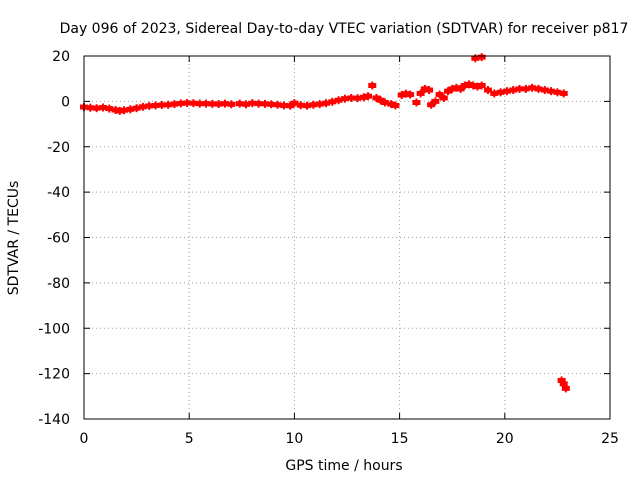 Image resolution: width=640 pixels, height=480 pixels. Describe the element at coordinates (58, 148) in the screenshot. I see `y-tick-label: -20` at that location.